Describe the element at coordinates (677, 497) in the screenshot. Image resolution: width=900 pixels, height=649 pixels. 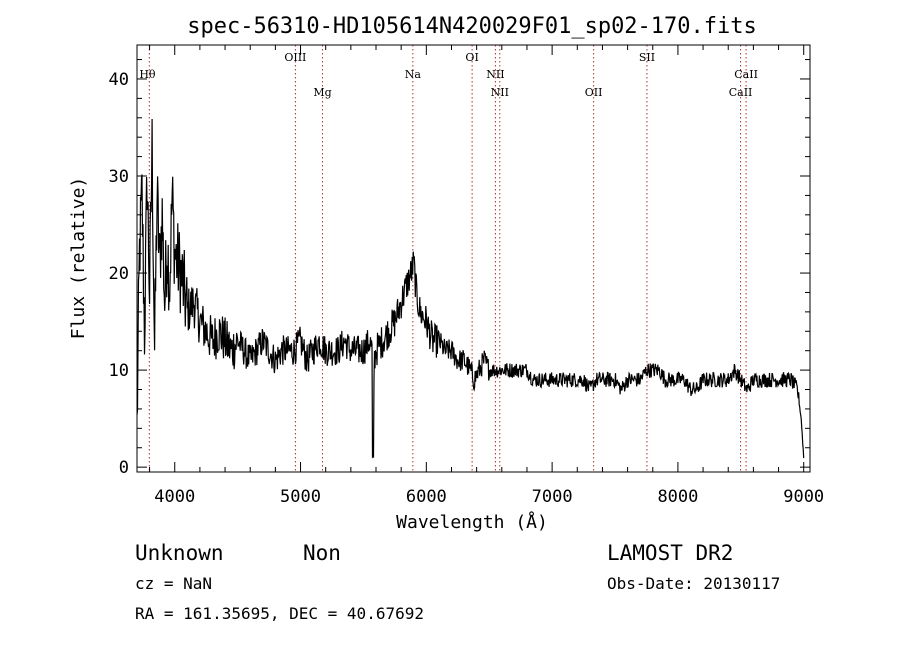
I see `x-tick-label: 8000` at that location.